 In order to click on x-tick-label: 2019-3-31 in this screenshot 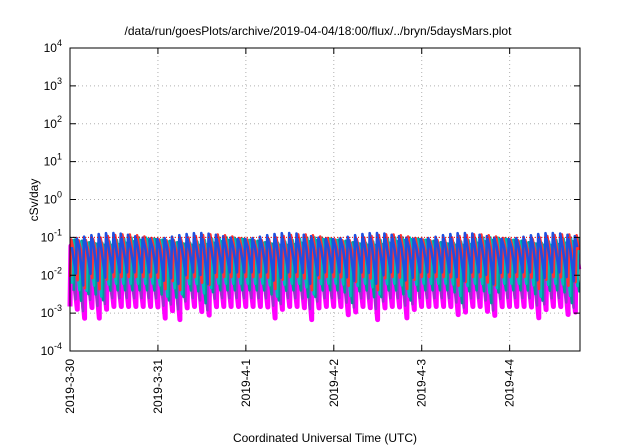, I will do `click(158, 386)`.